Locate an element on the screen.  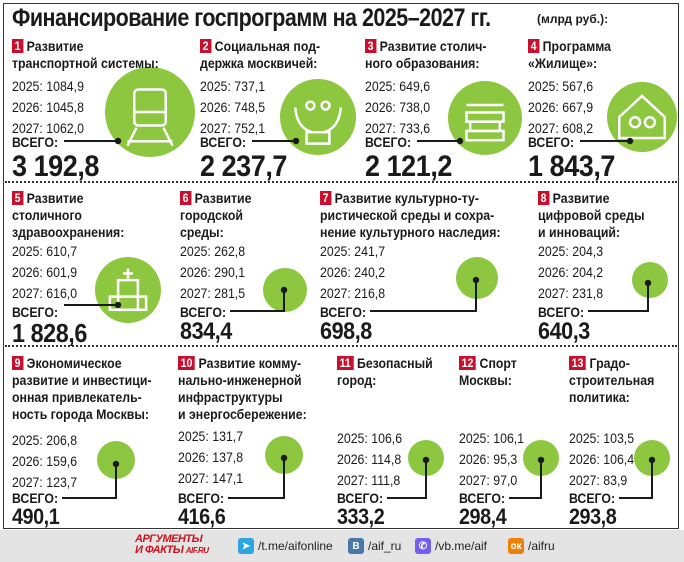
year-value: 2027: 281,5 is located at coordinates (213, 293).